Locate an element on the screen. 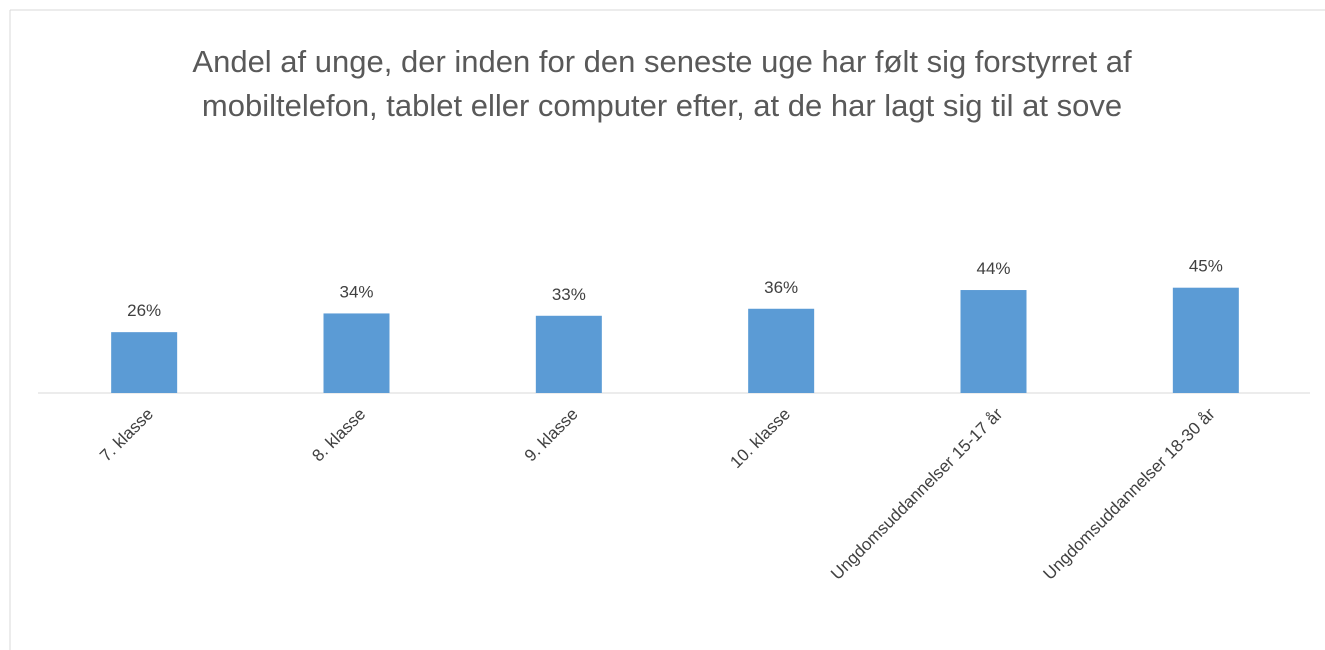  data-label: 36% is located at coordinates (781, 287).